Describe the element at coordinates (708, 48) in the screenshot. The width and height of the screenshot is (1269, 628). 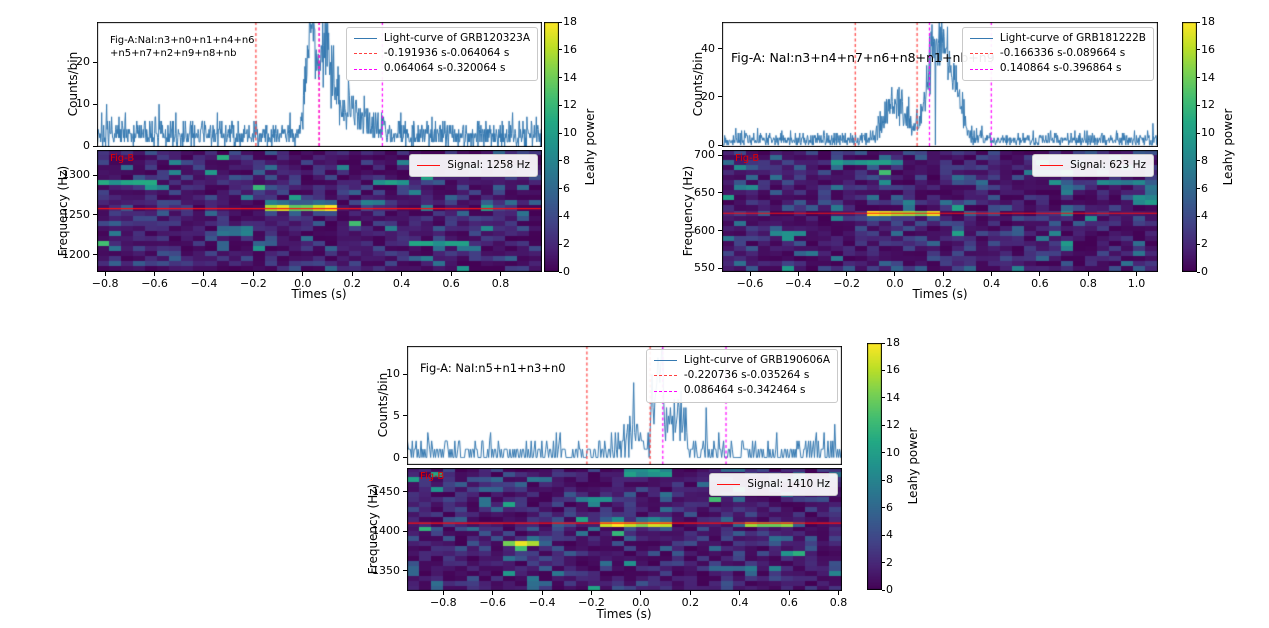
I see `y-tick-label: 40` at that location.